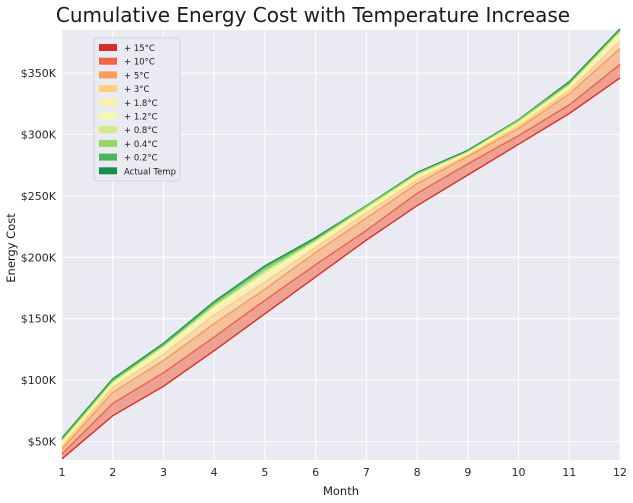 The width and height of the screenshot is (633, 503). Describe the element at coordinates (139, 49) in the screenshot. I see `legend-label: + 15°C` at that location.